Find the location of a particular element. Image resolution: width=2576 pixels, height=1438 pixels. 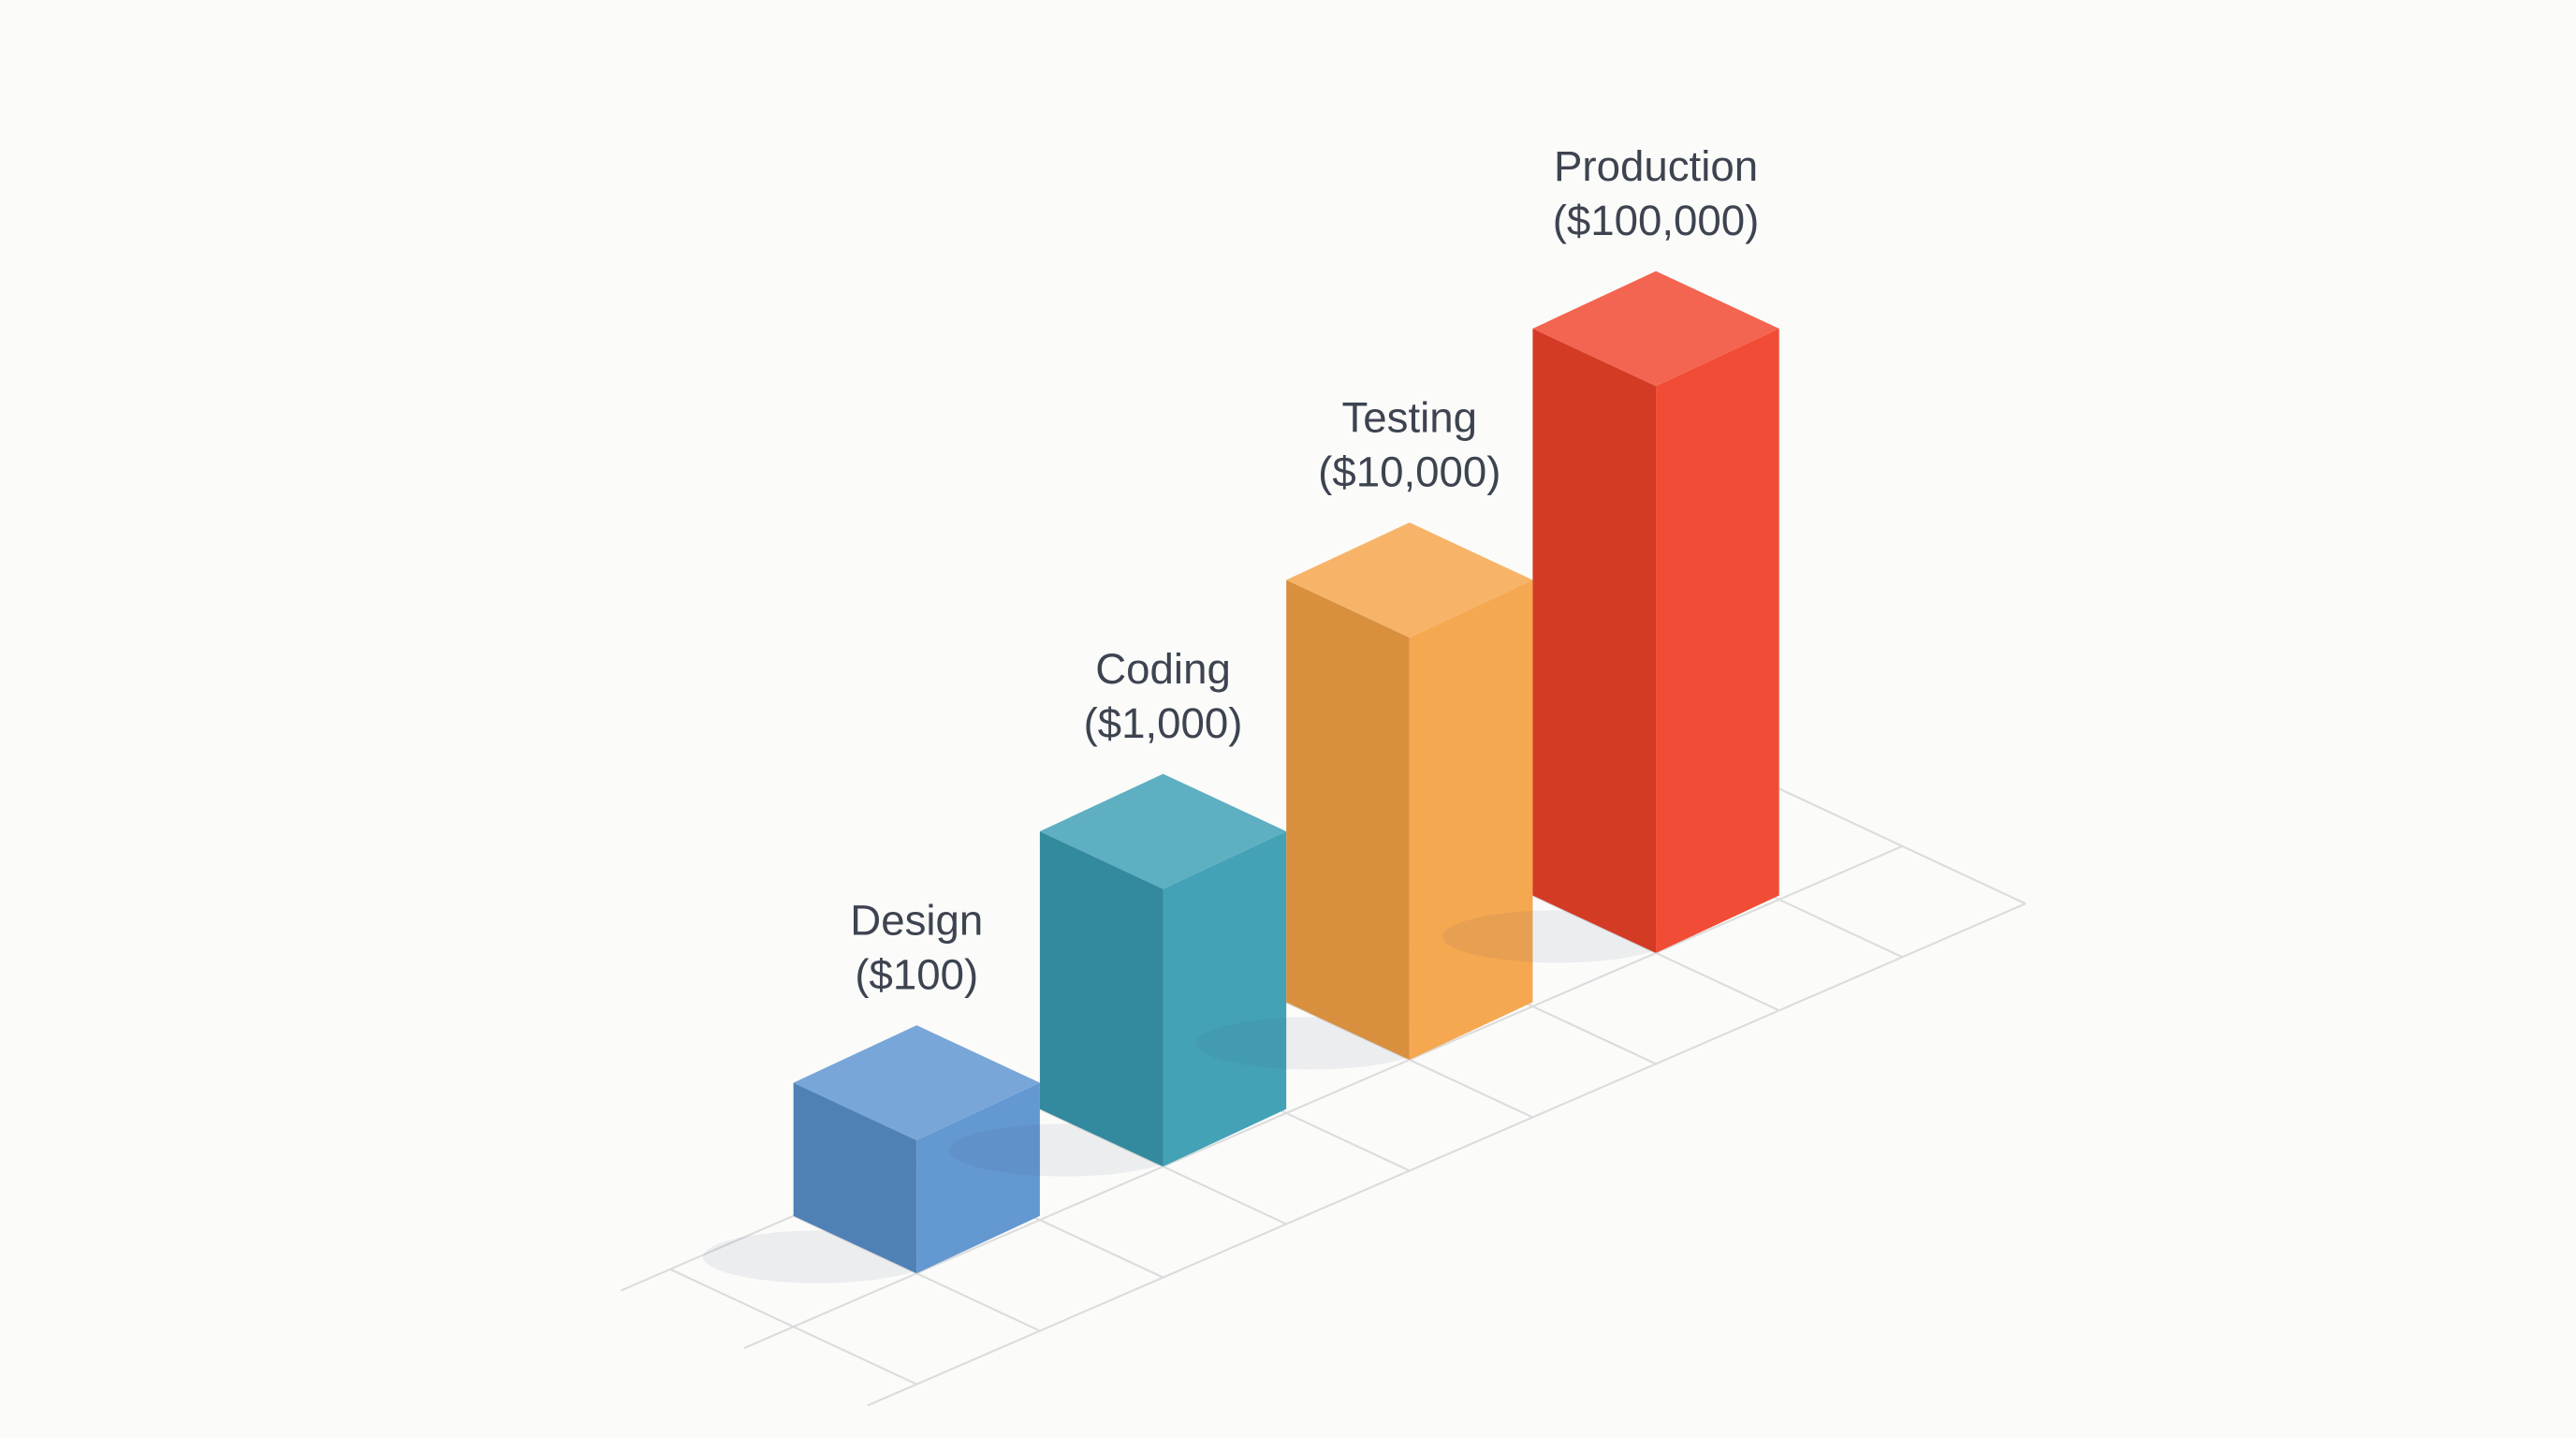

category-label: Testing is located at coordinates (1410, 418).